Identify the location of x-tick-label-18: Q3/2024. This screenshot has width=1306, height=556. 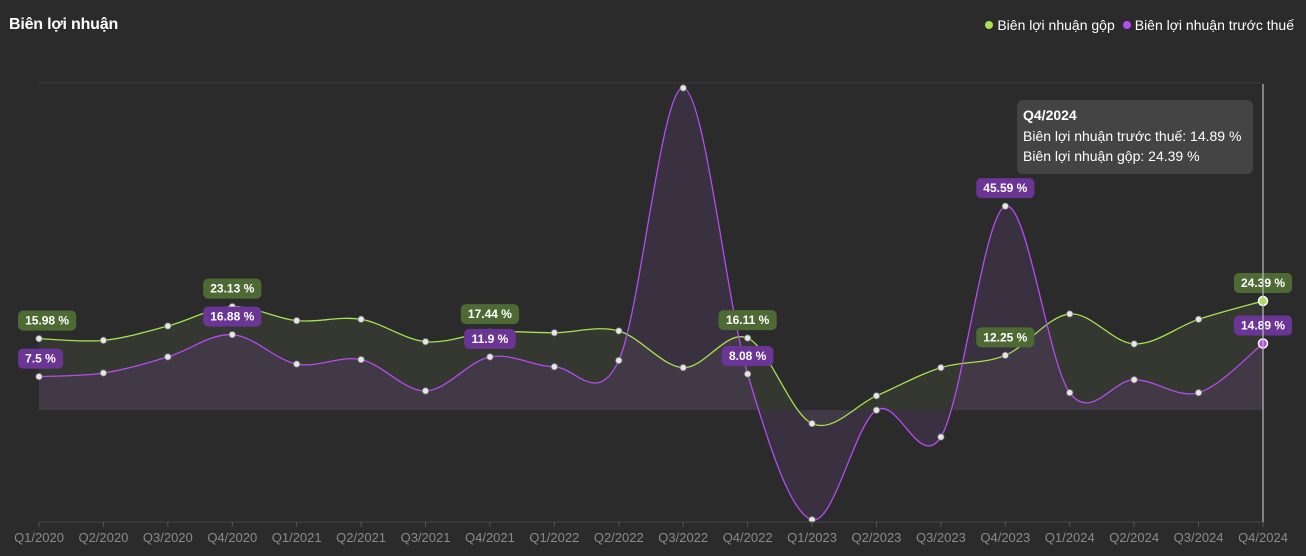
(1199, 537).